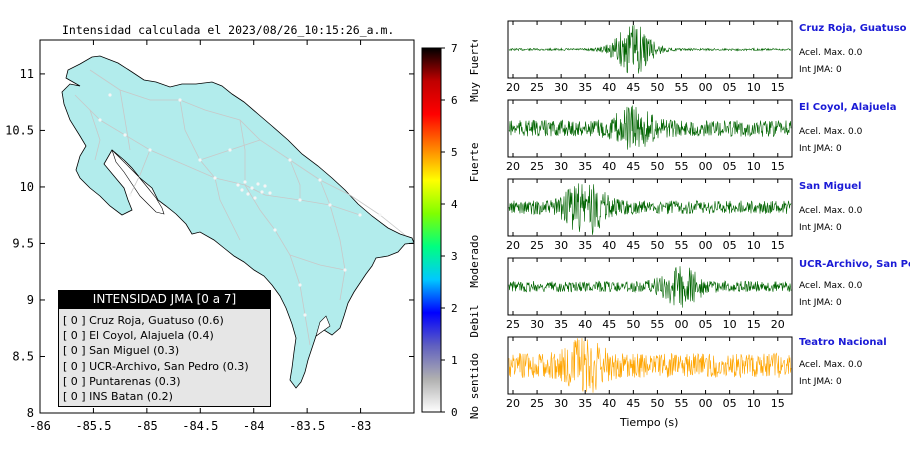  I want to click on waveform-tick-label: 30, so click(561, 245).